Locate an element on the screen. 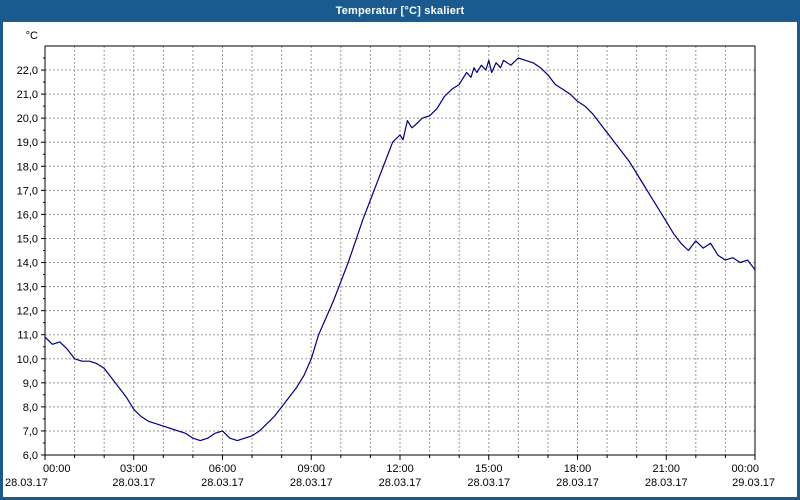  svg-text: 09:00 is located at coordinates (311, 469).